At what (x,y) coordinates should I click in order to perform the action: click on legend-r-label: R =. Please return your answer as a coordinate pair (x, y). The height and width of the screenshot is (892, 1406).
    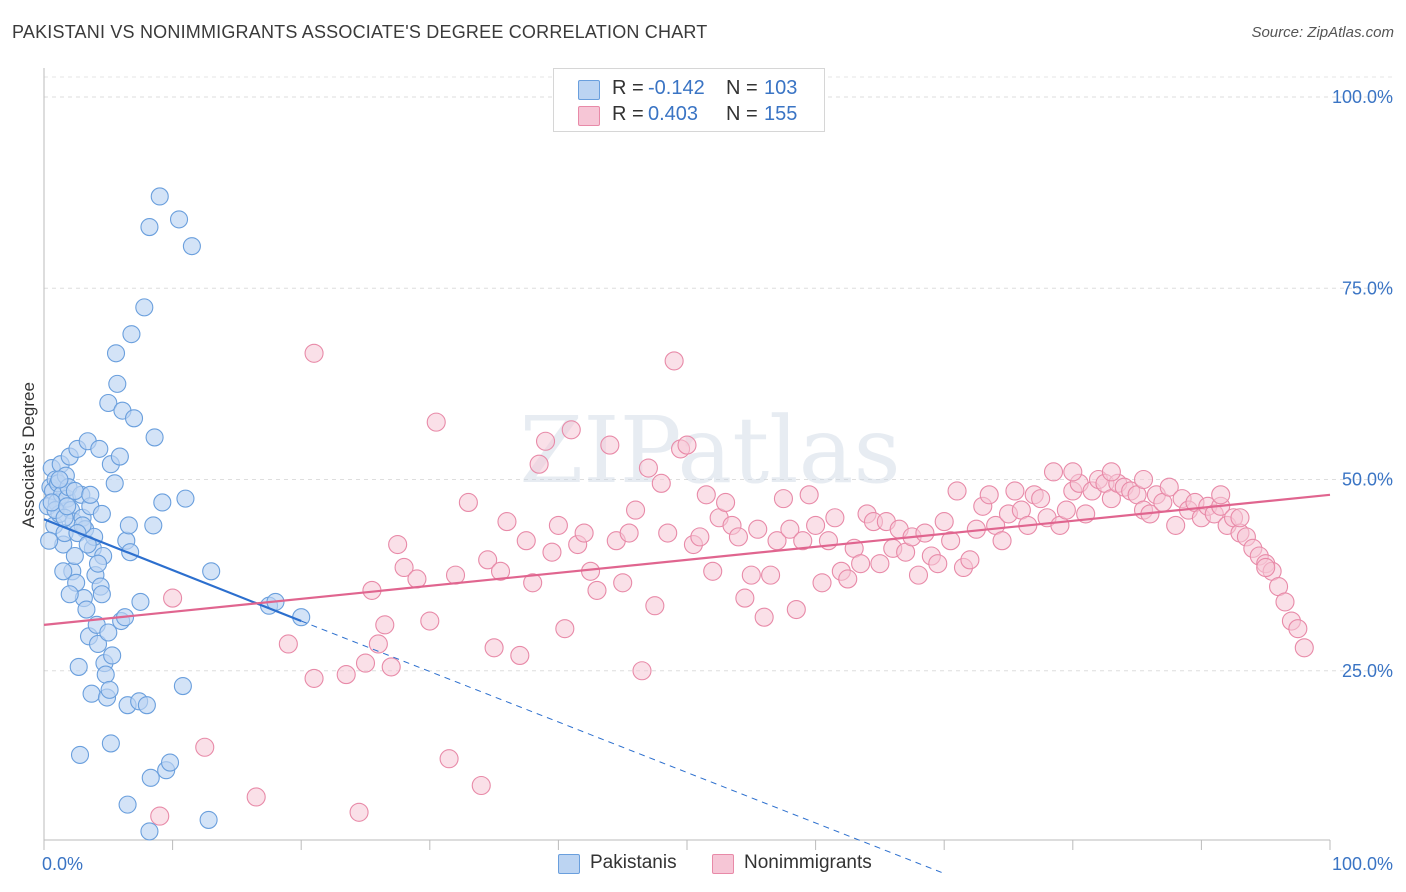
    Looking at the image, I should click on (628, 88).